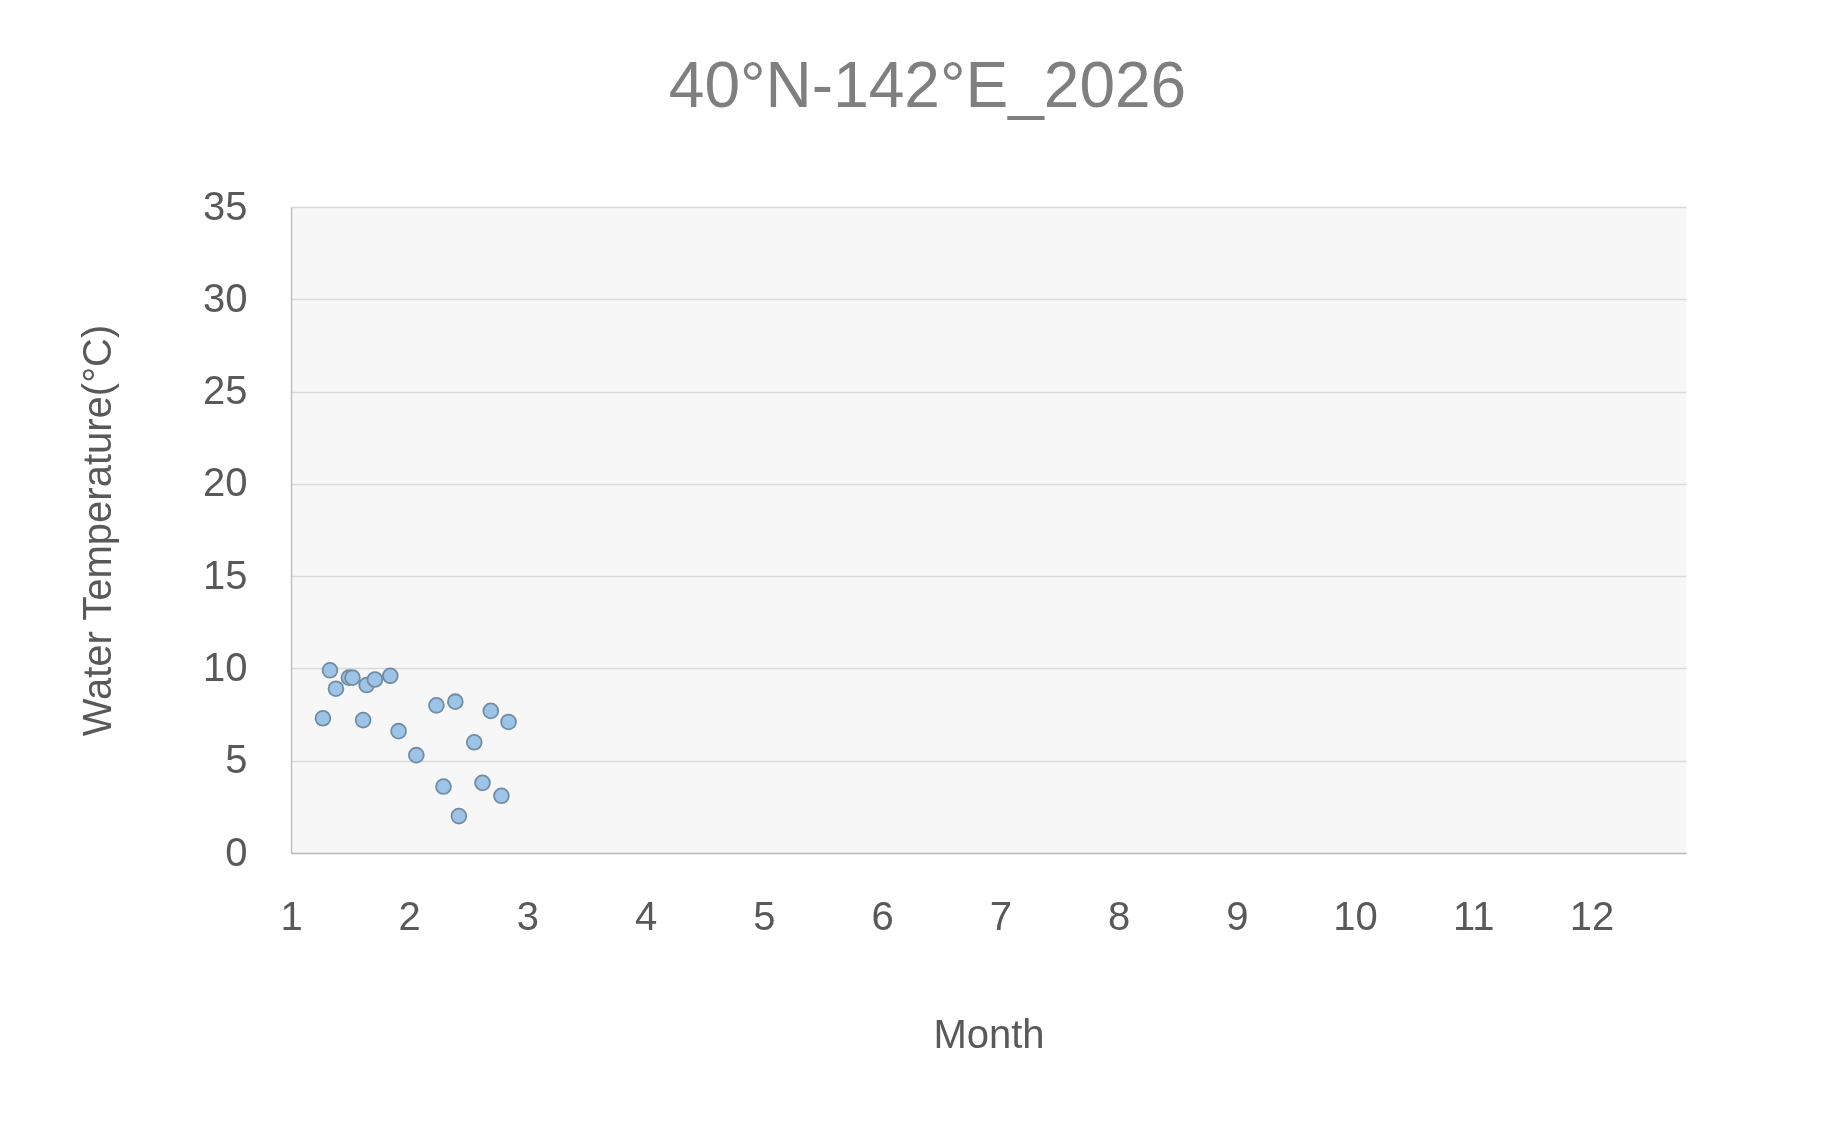 The height and width of the screenshot is (1124, 1836). Describe the element at coordinates (882, 915) in the screenshot. I see `x-tick-label: 6` at that location.